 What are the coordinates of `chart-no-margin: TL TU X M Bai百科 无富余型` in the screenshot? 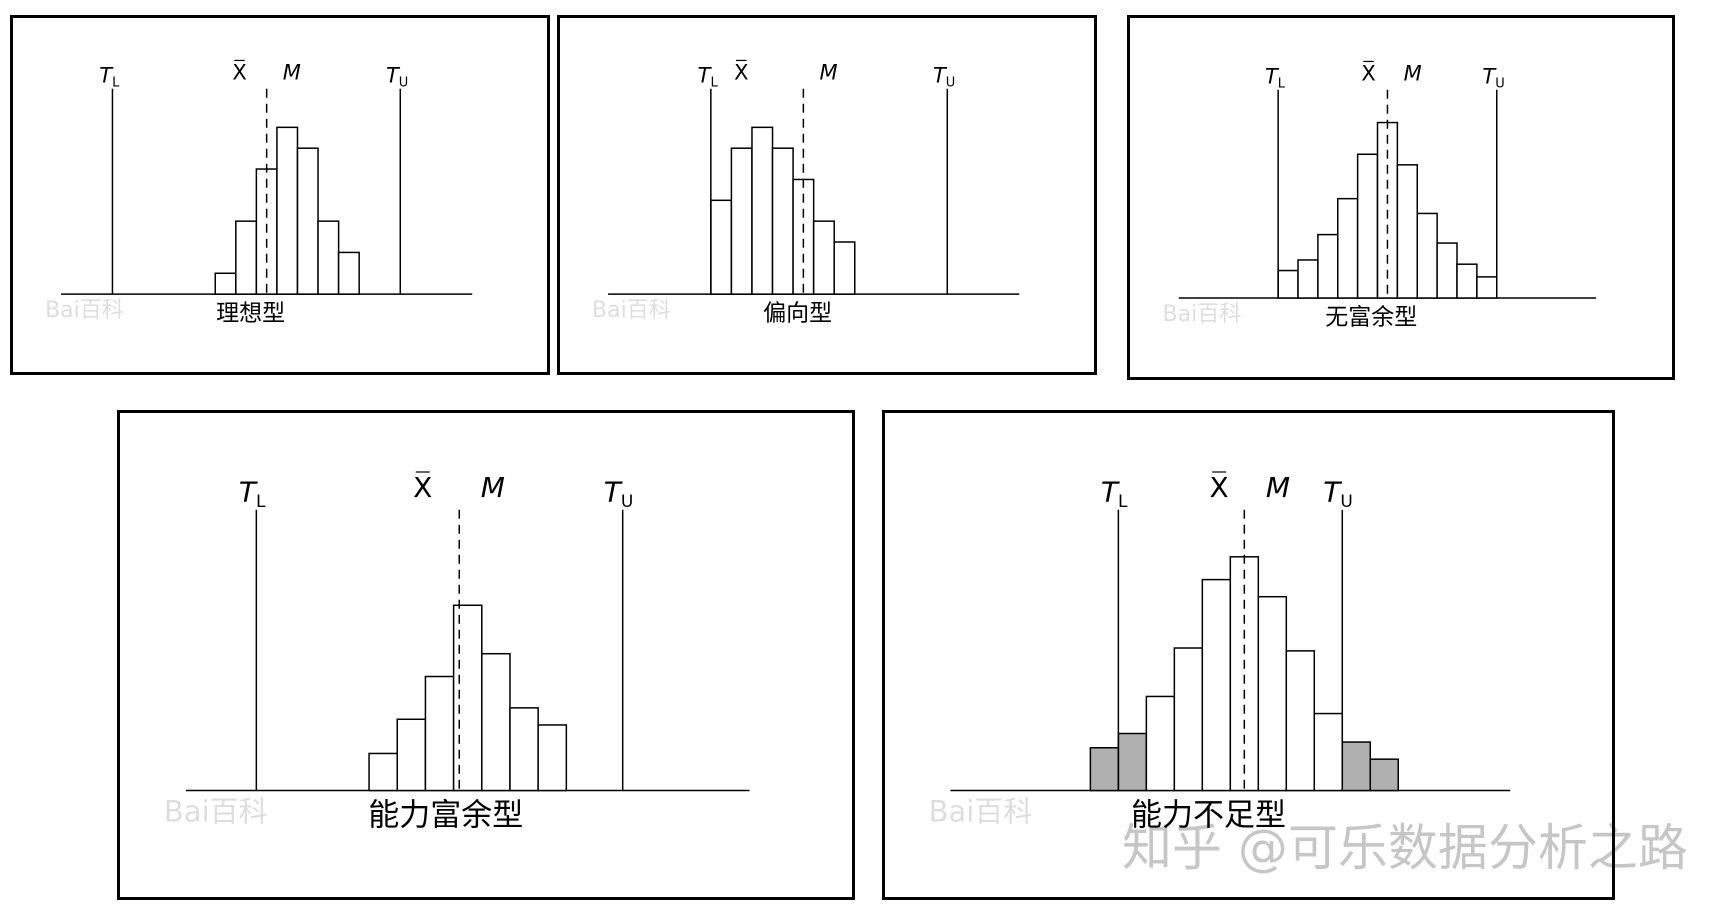 It's located at (1380, 195).